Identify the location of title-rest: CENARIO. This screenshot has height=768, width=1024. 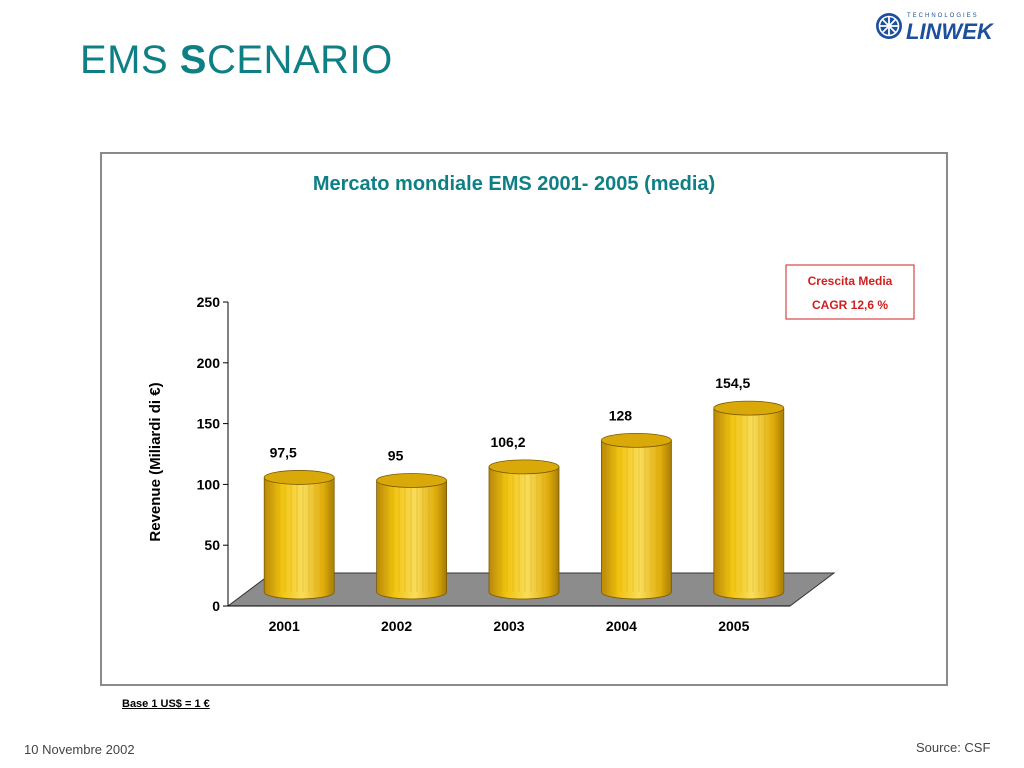
(299, 60).